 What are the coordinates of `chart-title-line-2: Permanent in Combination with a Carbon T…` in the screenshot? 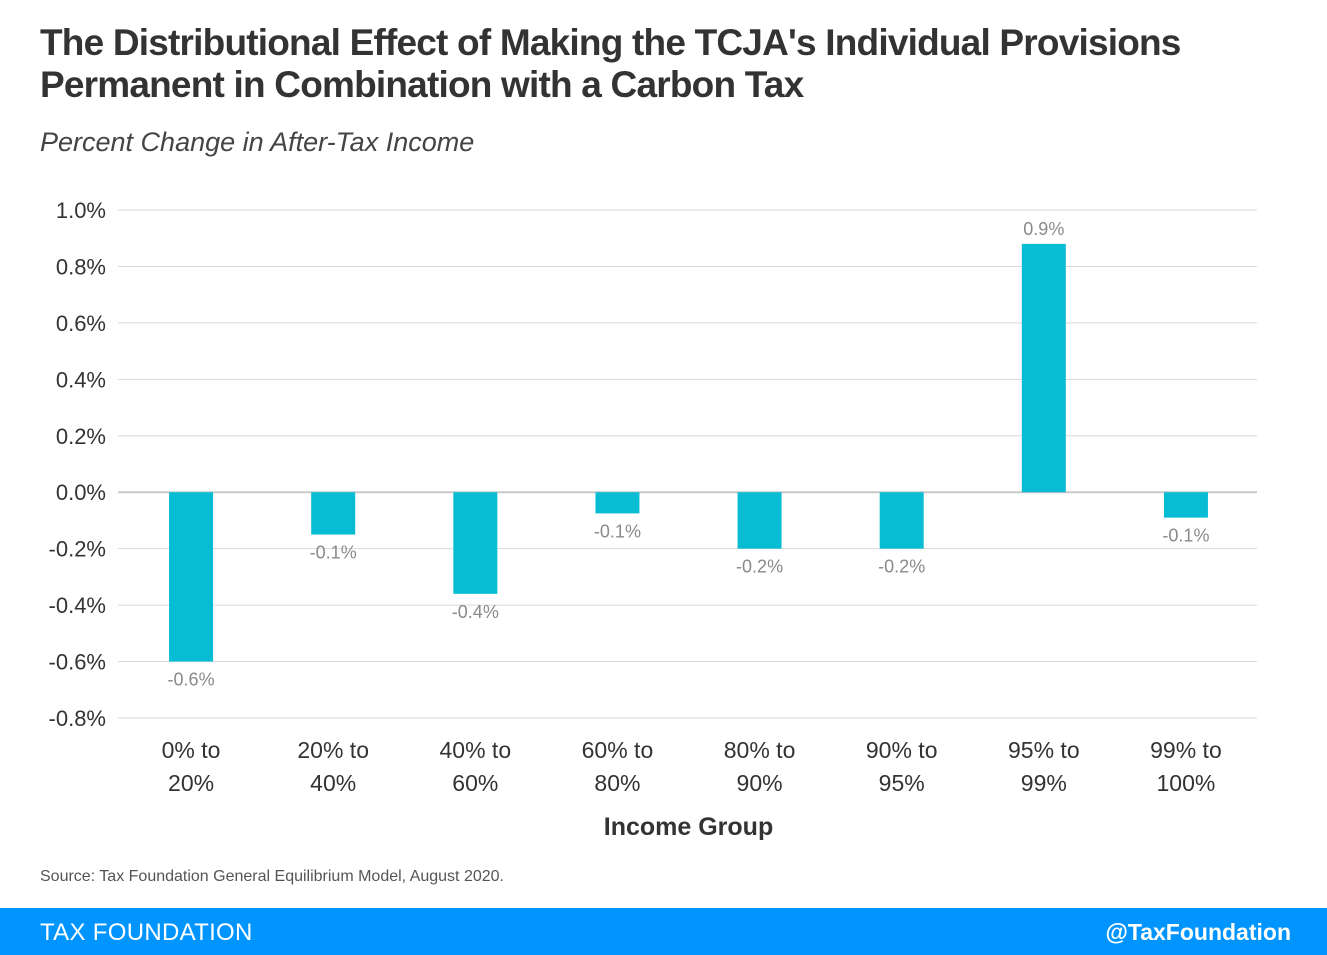 It's located at (422, 84).